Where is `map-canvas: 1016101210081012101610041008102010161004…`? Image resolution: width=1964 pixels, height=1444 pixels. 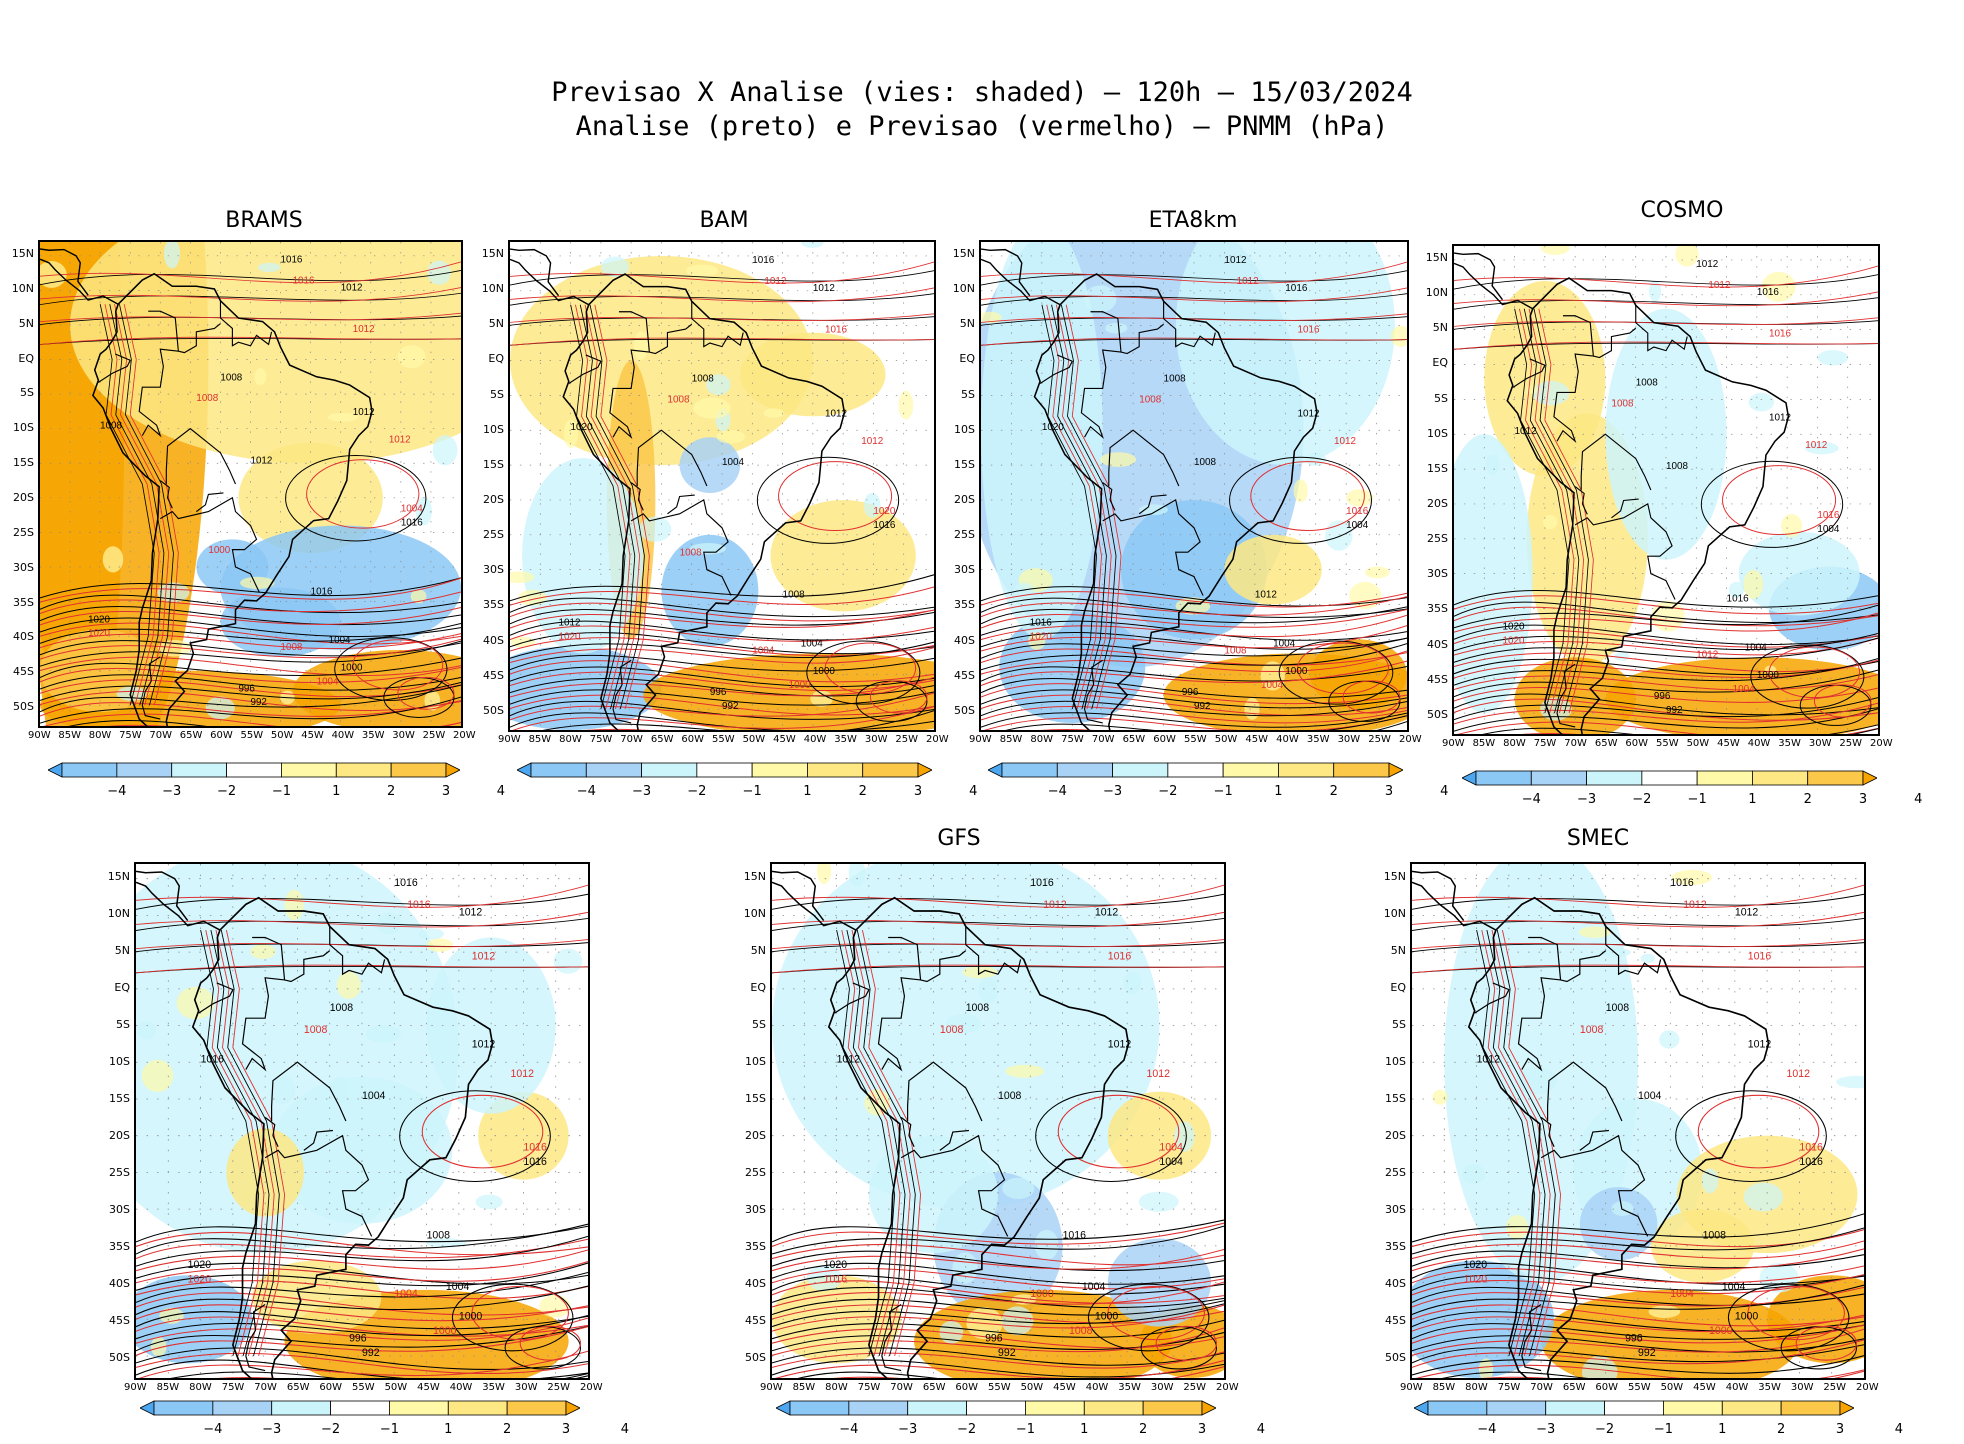
map-canvas: 1016101210081012101610041008102010161004… is located at coordinates (362, 1121).